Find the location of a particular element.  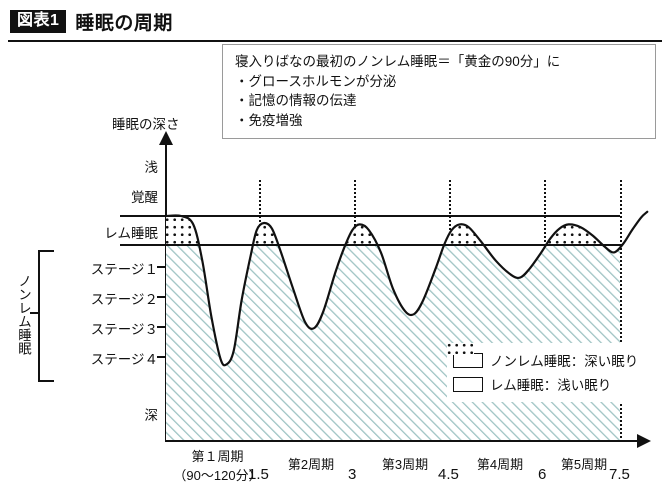

x-tick-label-7.5: 7.5 is located at coordinates (619, 474).